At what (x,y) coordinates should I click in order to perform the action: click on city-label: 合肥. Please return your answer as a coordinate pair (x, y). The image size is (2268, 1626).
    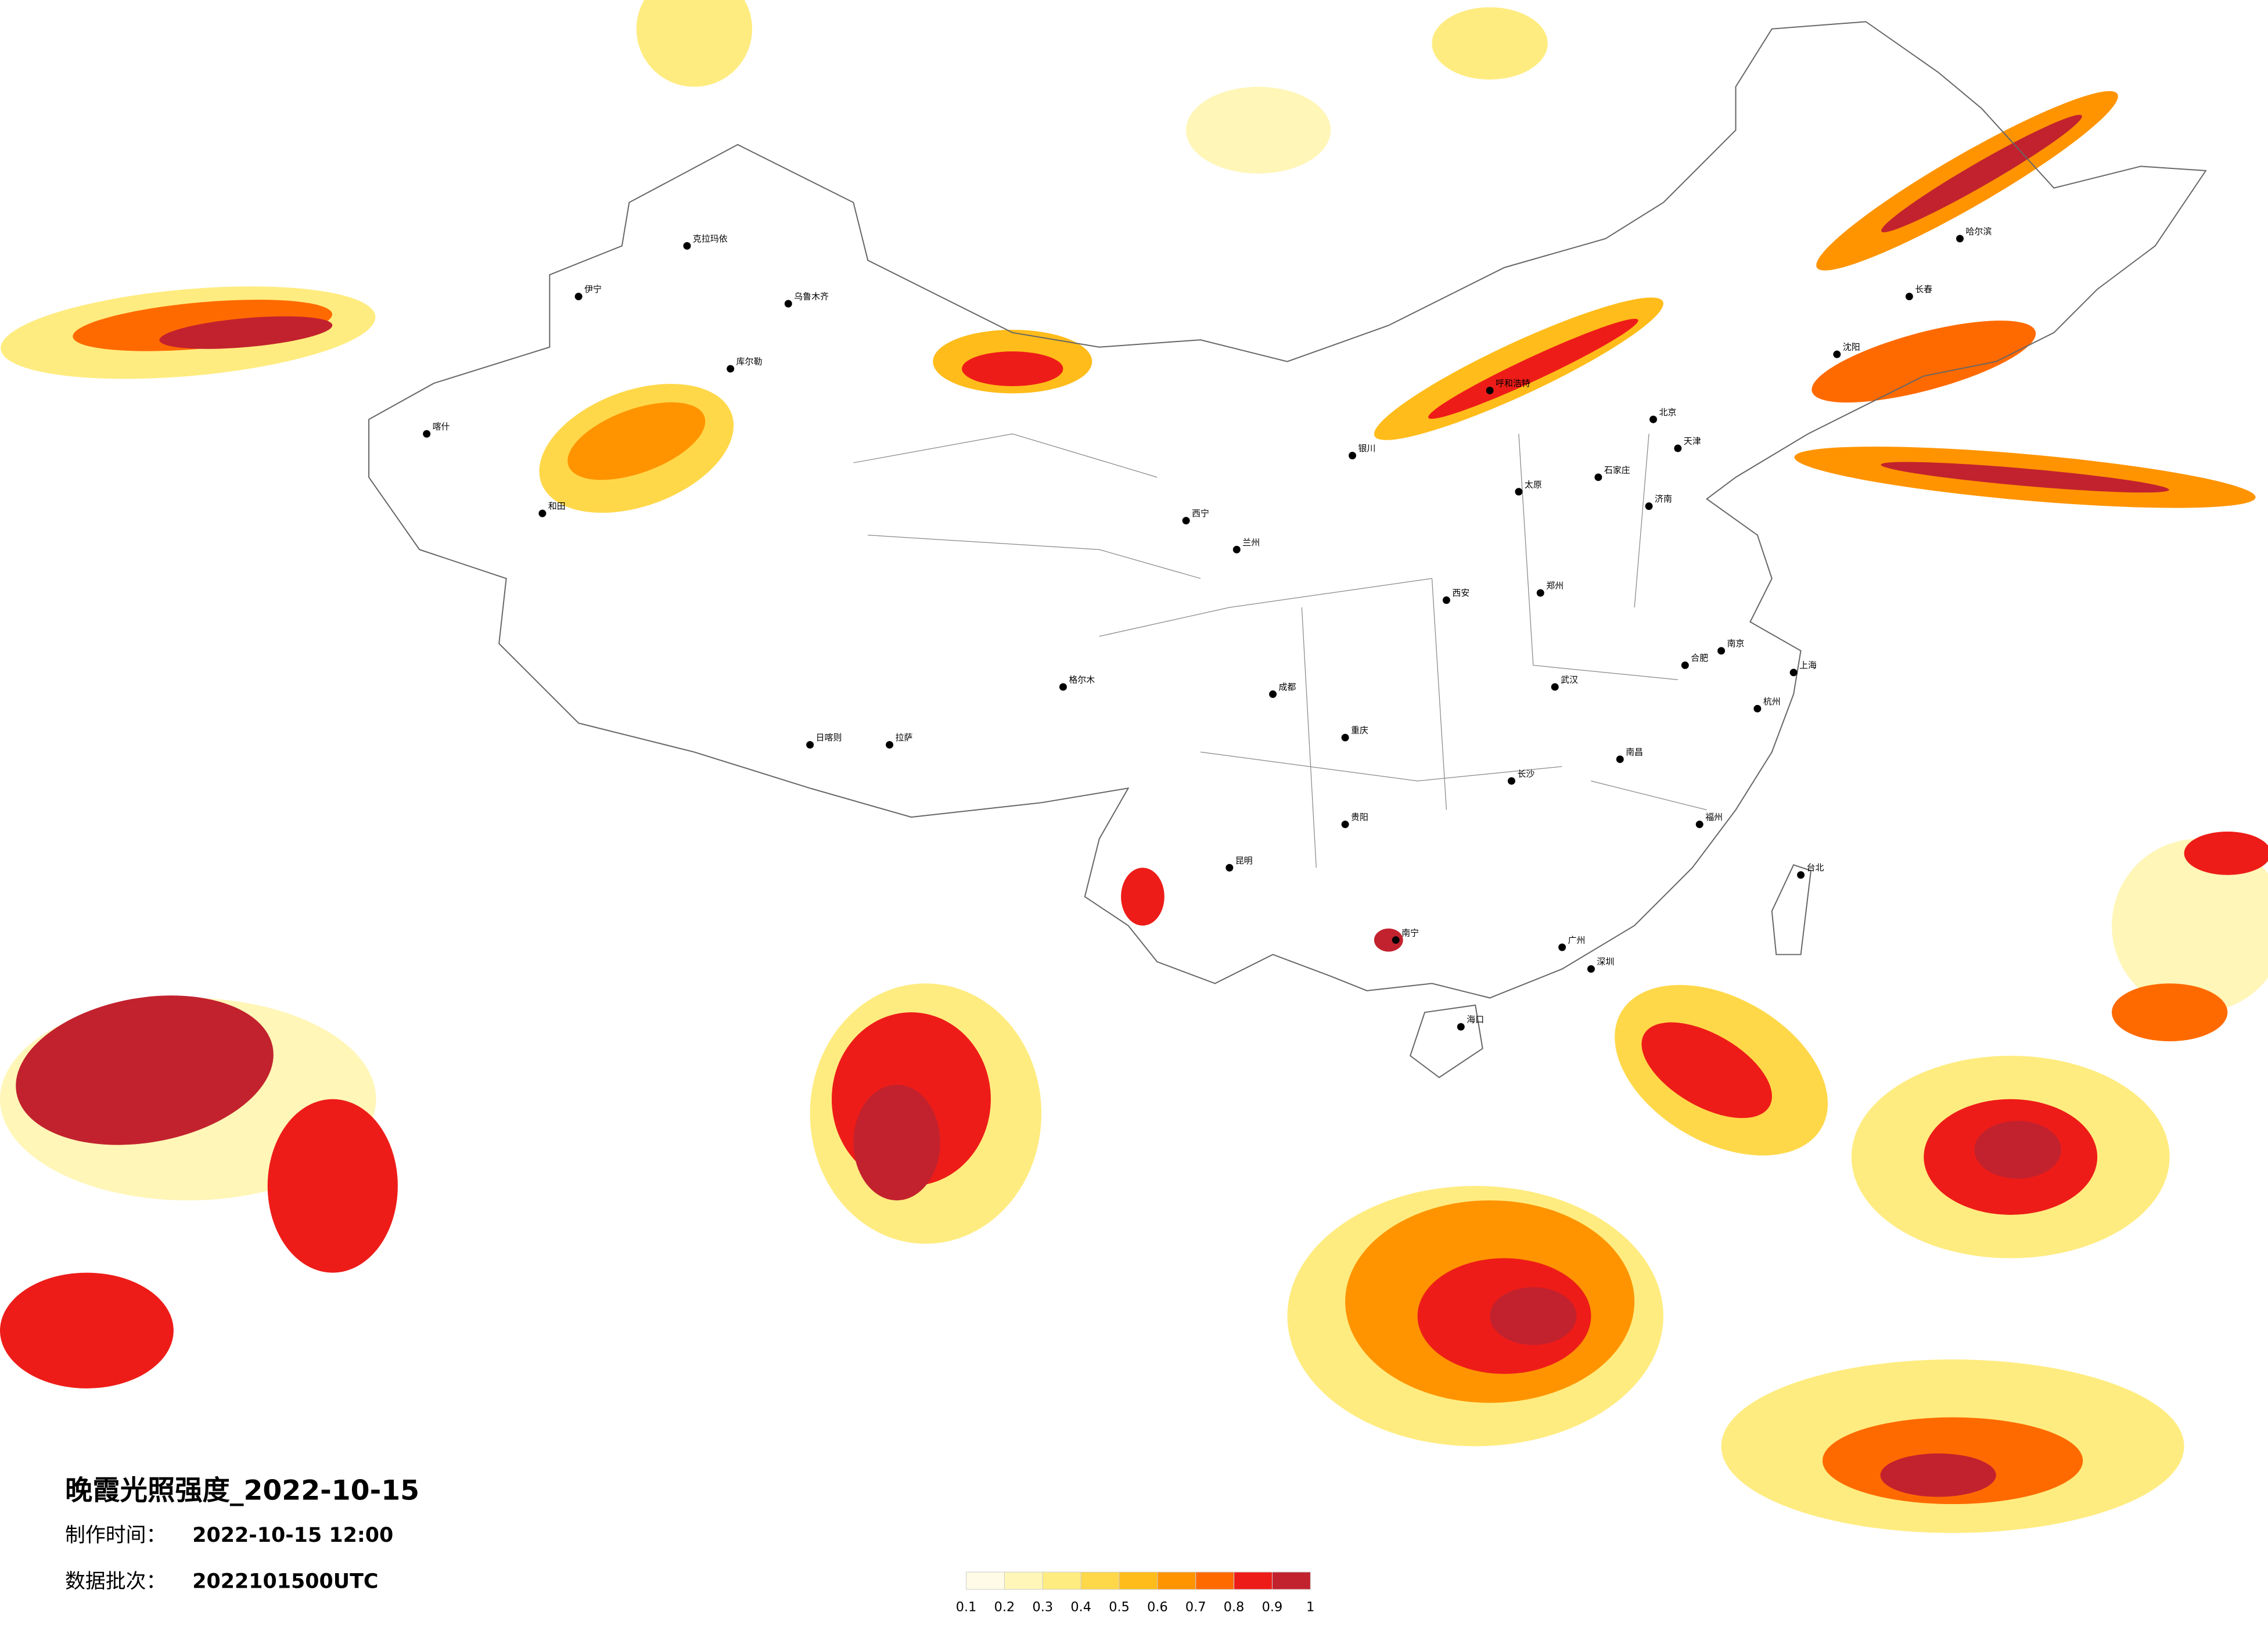
    Looking at the image, I should click on (1699, 658).